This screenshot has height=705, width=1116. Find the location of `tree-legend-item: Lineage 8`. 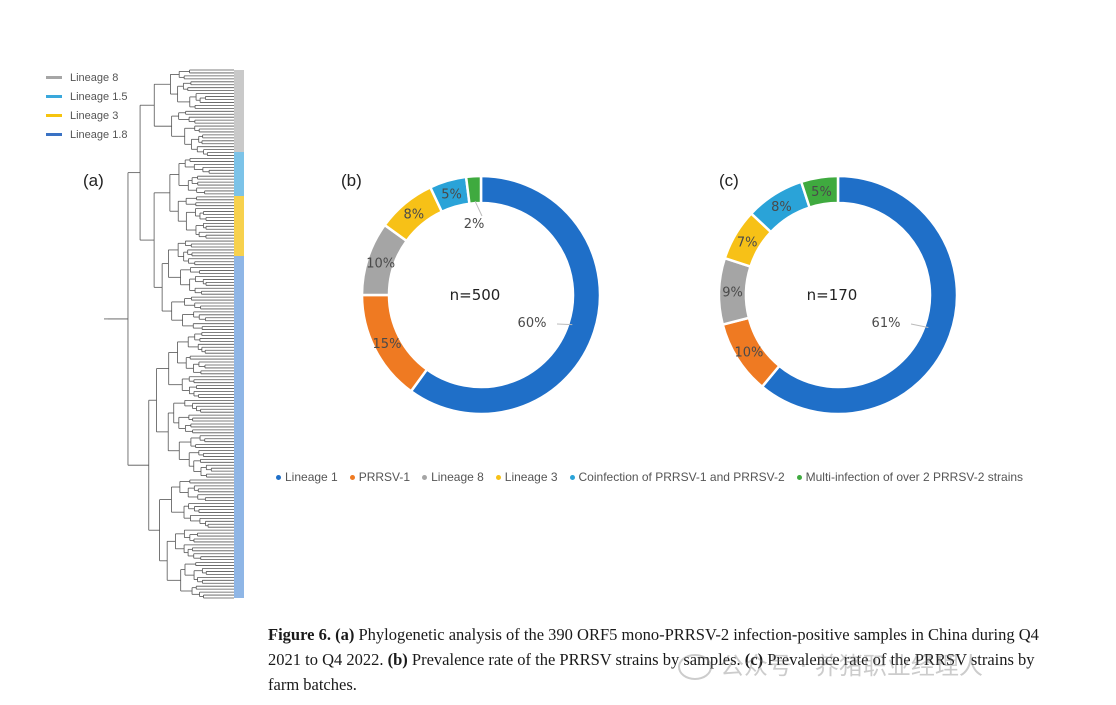

tree-legend-item: Lineage 8 is located at coordinates (87, 77).